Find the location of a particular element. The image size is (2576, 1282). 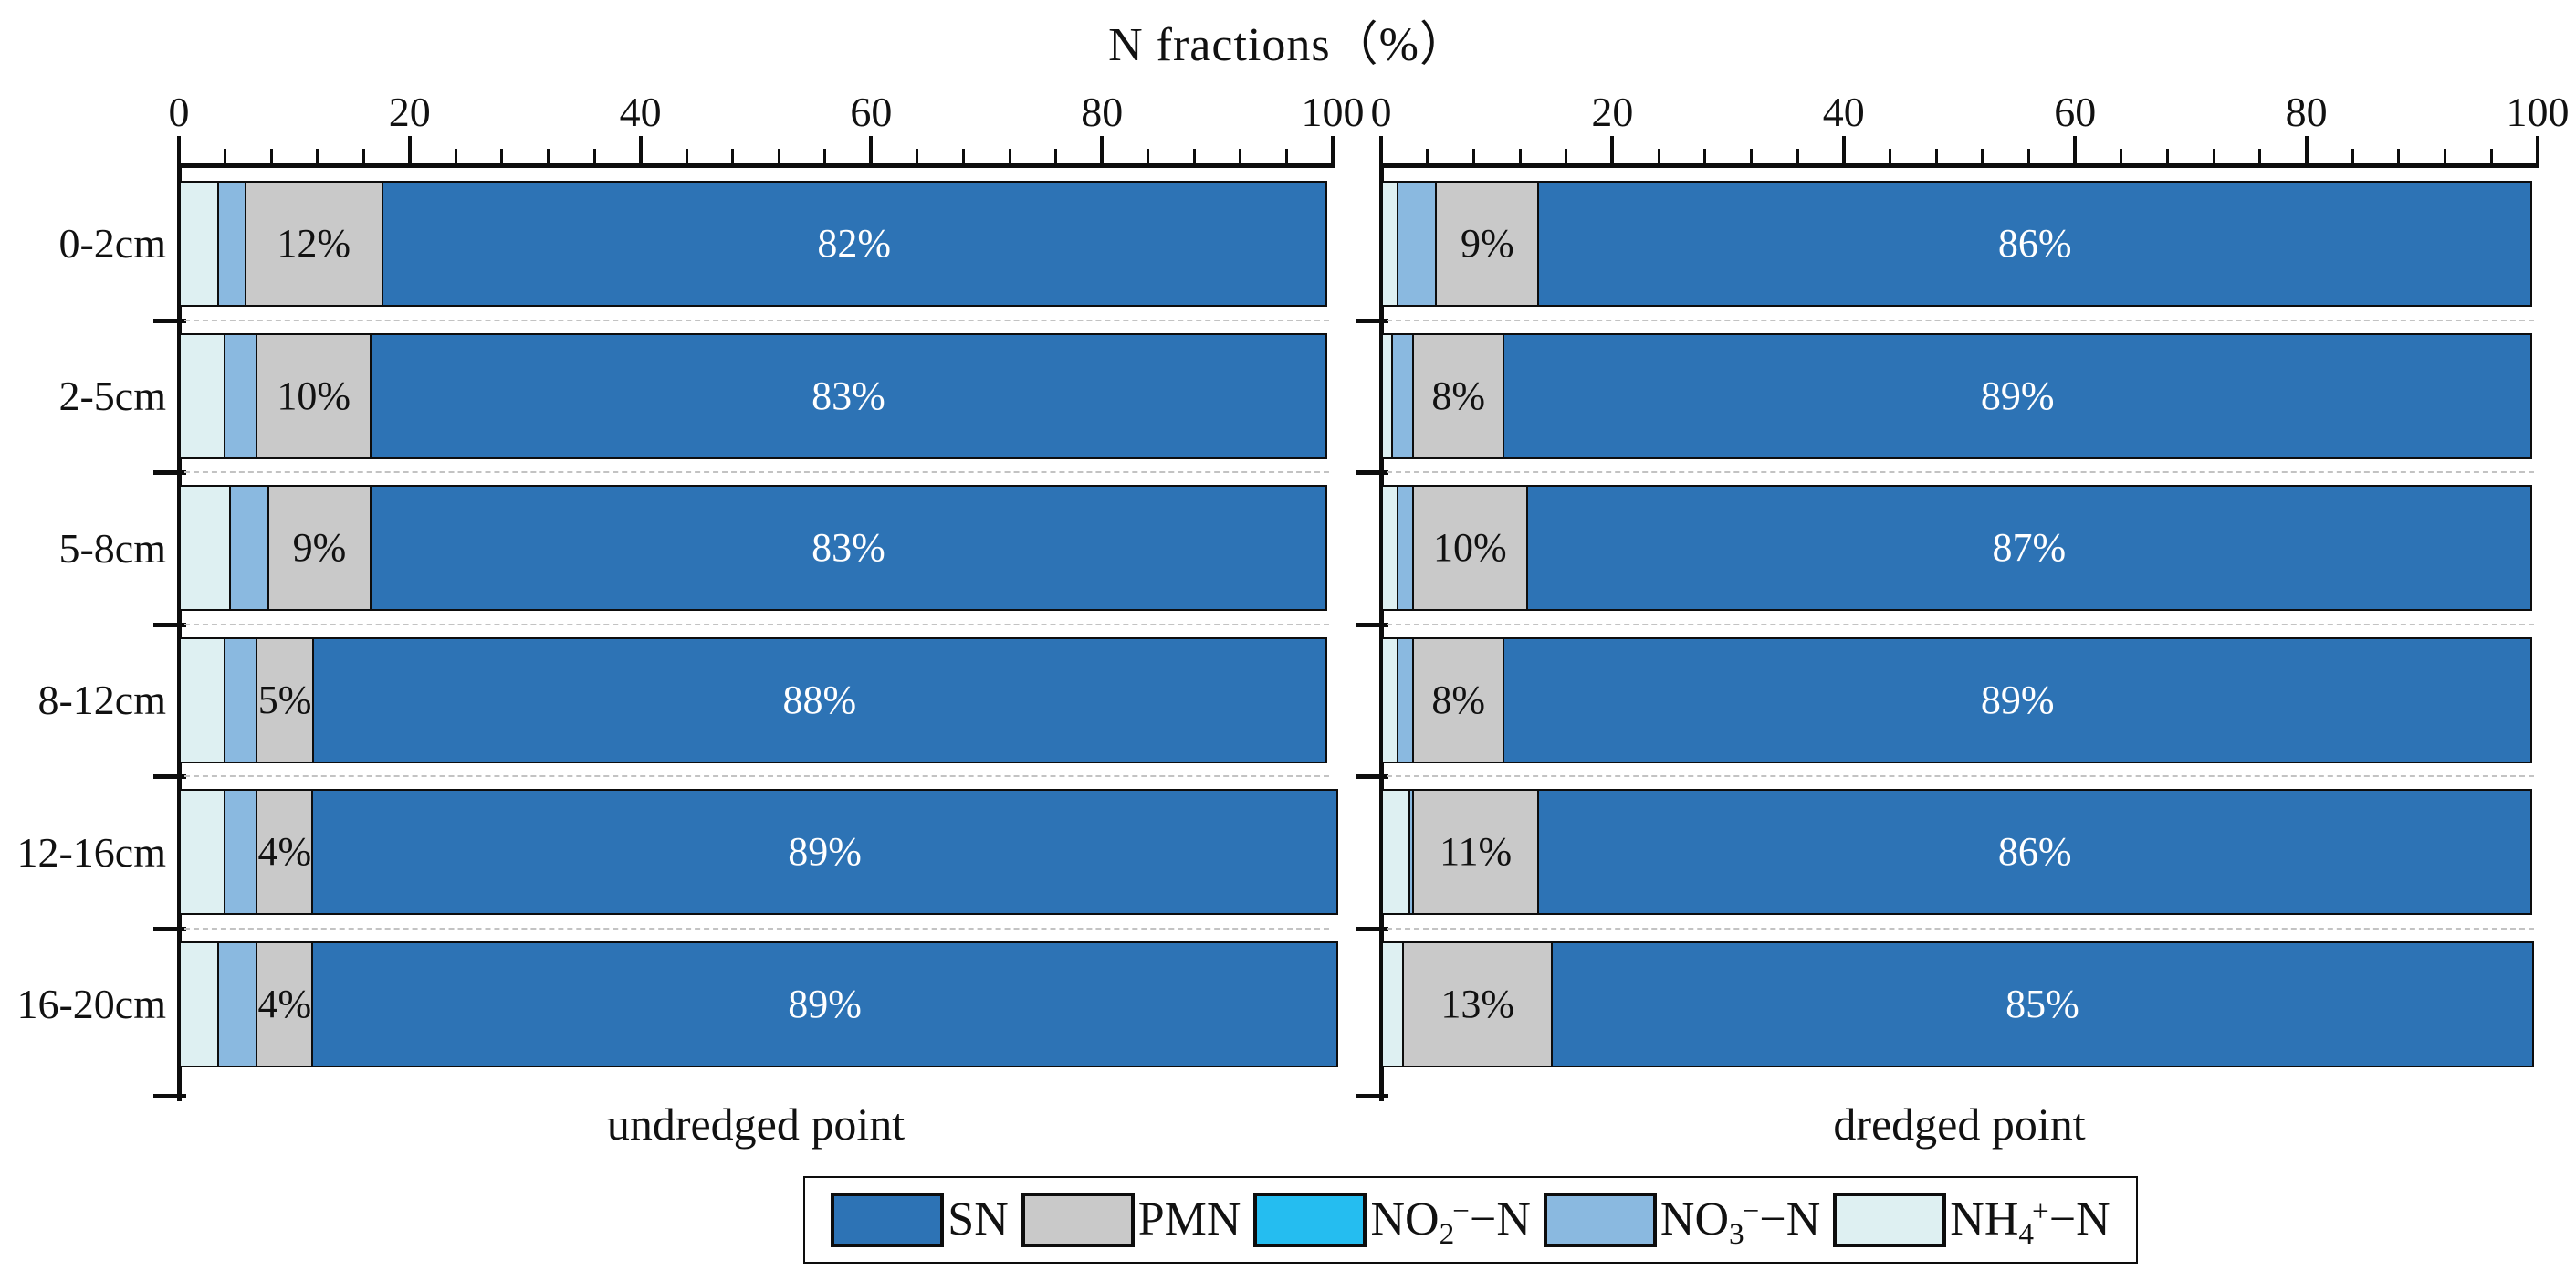

bar-row: 10% 87% is located at coordinates (1959, 548).